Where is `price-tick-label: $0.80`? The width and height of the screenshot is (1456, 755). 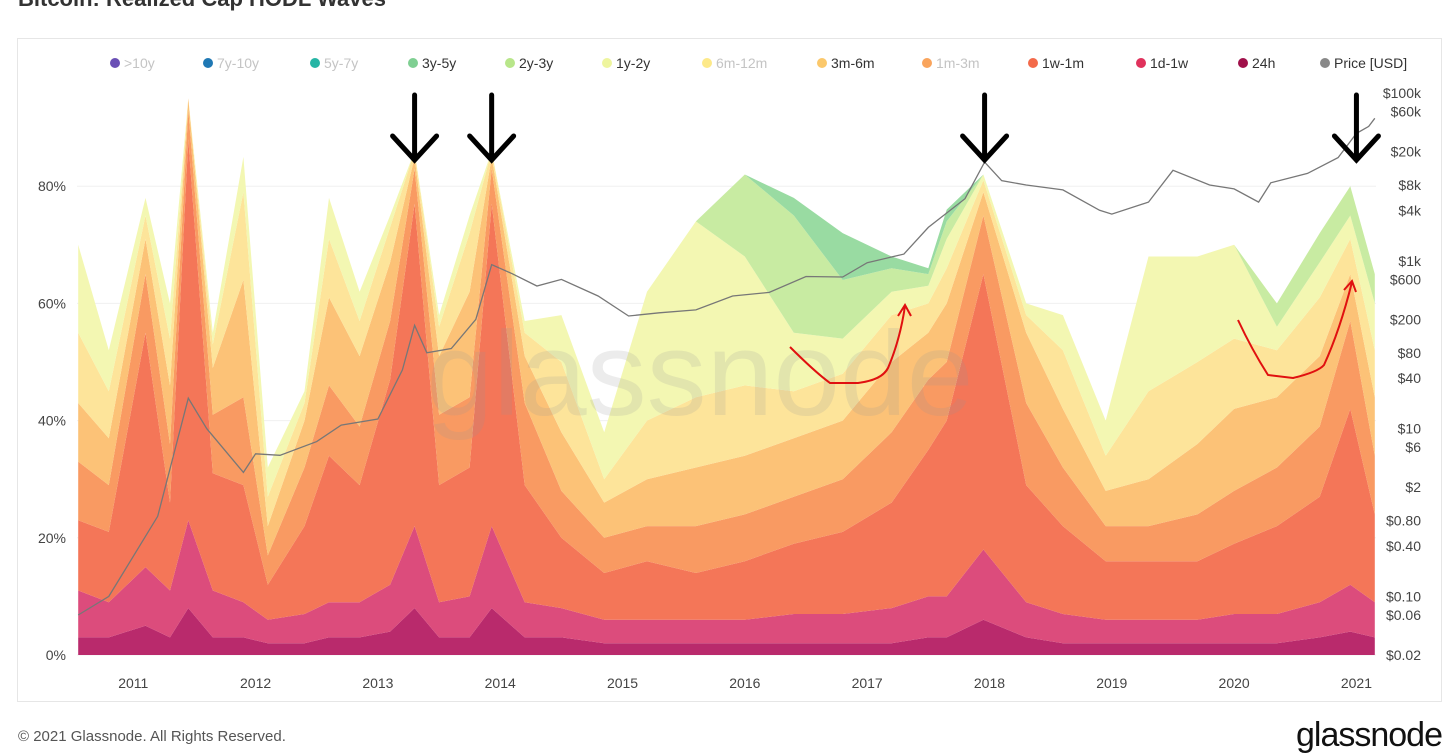 price-tick-label: $0.80 is located at coordinates (1403, 521).